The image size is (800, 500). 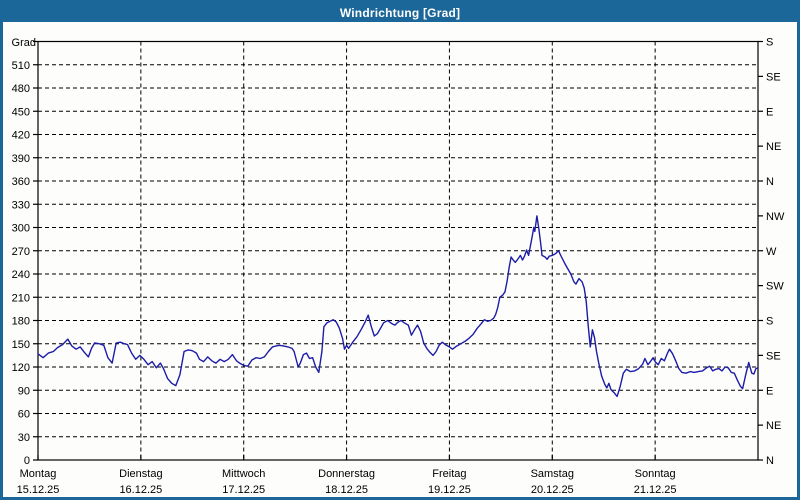 What do you see at coordinates (38, 490) in the screenshot?
I see `day-date-label: 15.12.25` at bounding box center [38, 490].